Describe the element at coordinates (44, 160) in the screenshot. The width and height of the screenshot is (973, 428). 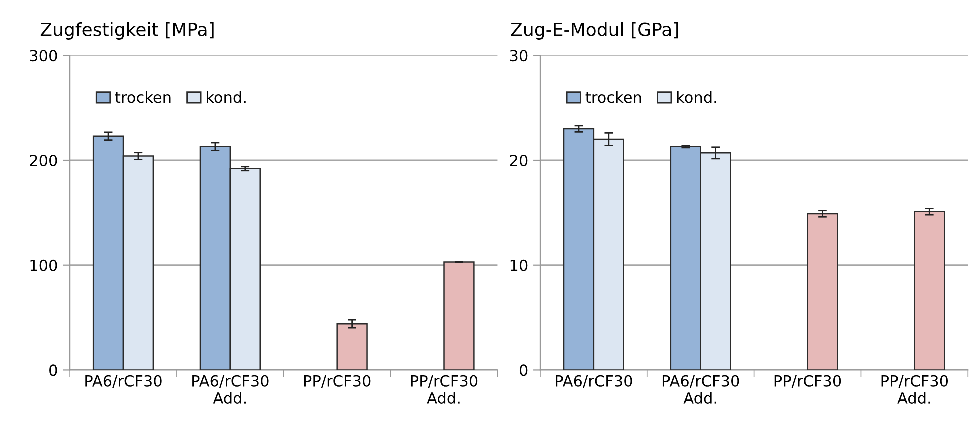
I see `y-tick-label: 200` at that location.